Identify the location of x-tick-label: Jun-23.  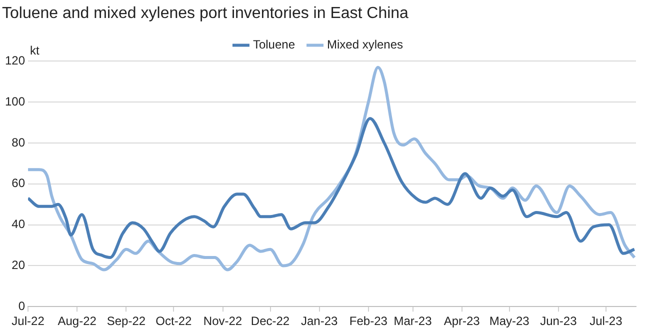
(559, 321).